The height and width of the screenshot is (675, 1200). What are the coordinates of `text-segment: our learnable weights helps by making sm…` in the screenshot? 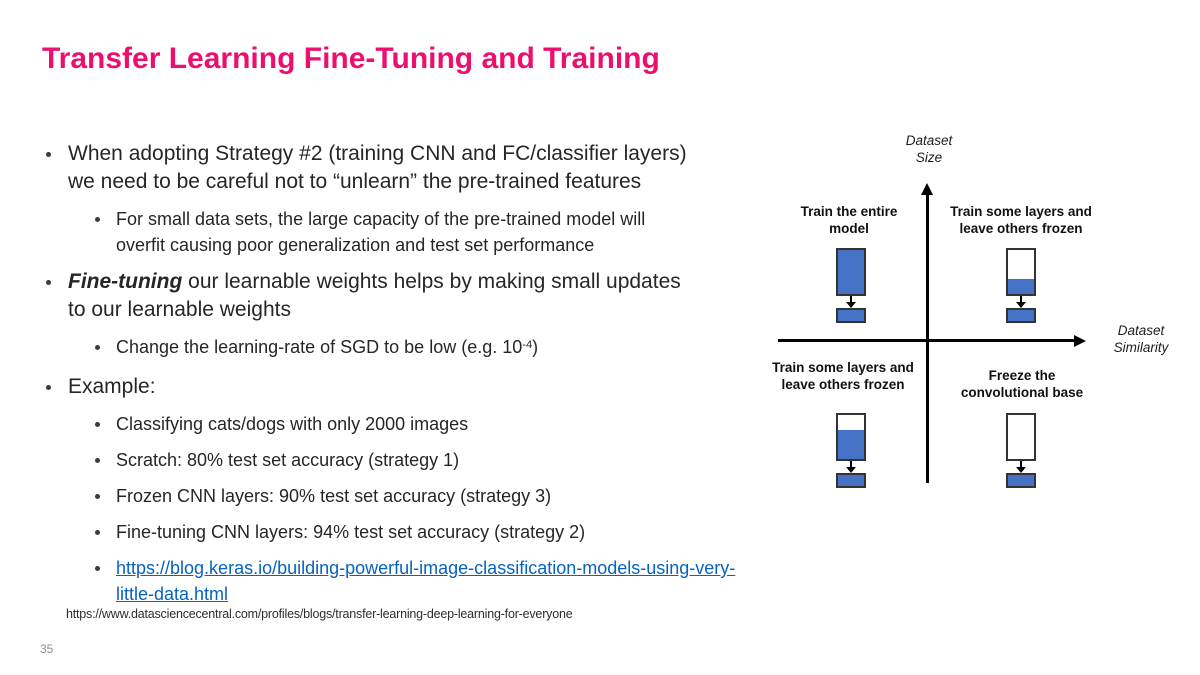 It's located at (374, 295).